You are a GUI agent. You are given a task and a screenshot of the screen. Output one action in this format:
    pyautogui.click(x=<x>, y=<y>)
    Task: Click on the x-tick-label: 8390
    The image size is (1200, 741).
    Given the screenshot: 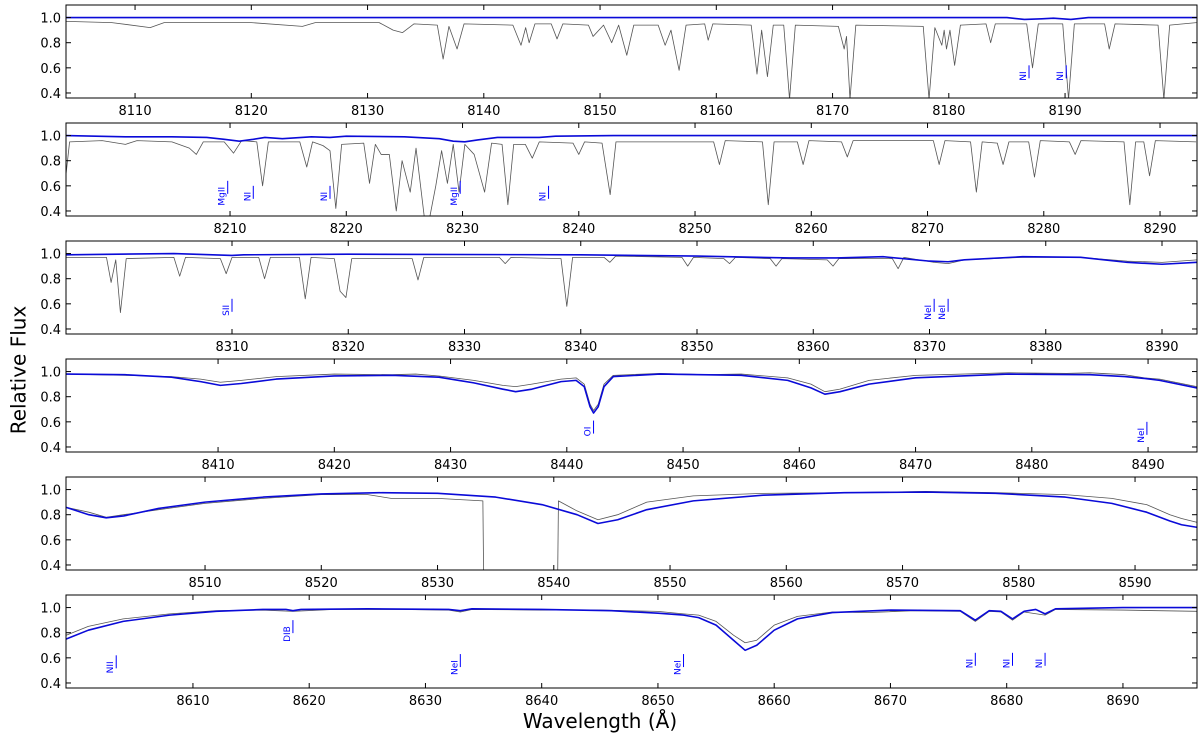 What is the action you would take?
    pyautogui.click(x=1161, y=347)
    